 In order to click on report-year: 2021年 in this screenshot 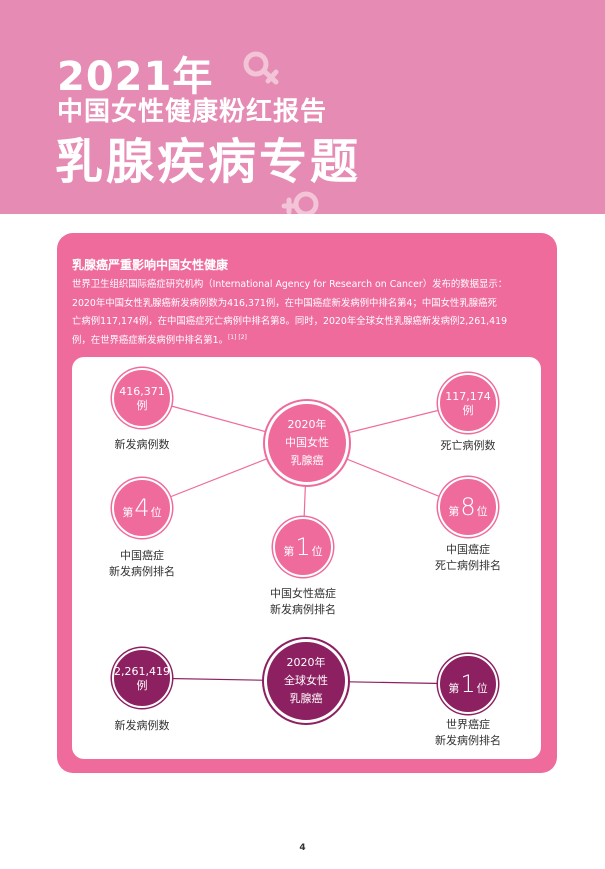, I will do `click(135, 77)`.